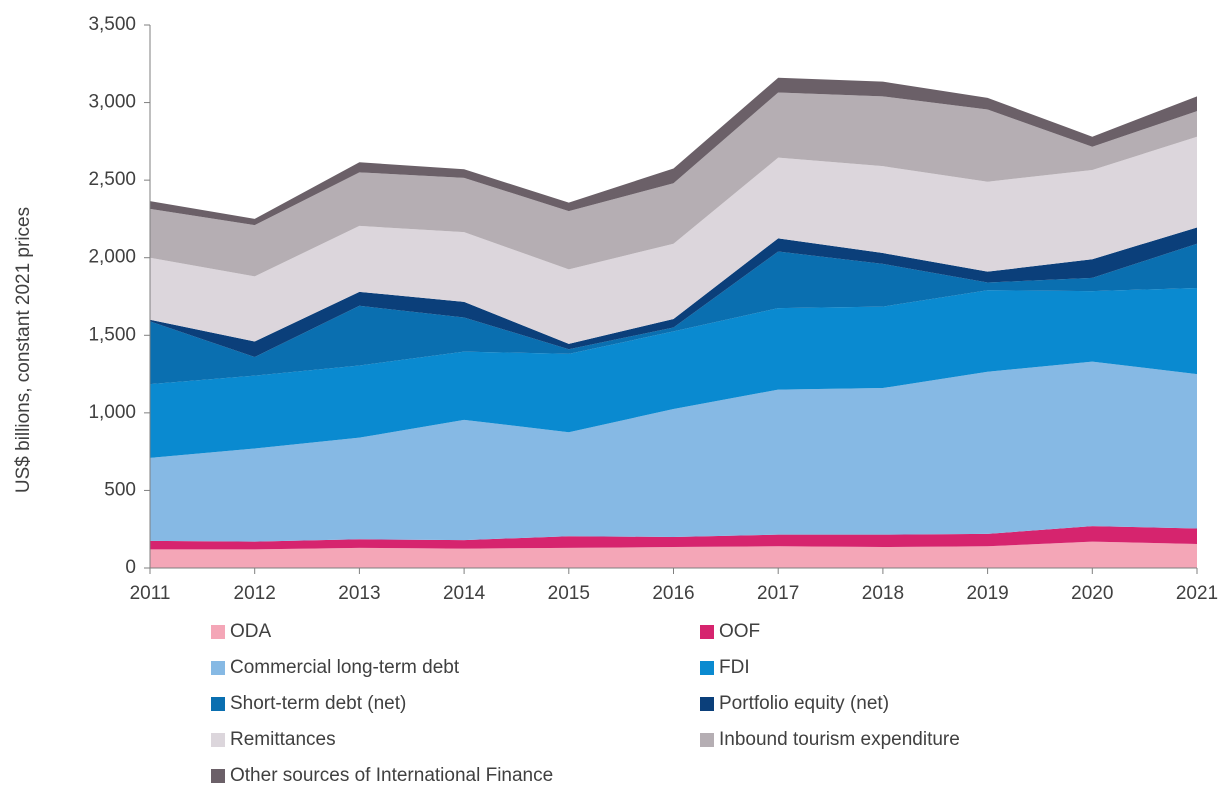  Describe the element at coordinates (112, 102) in the screenshot. I see `y-tick-label: 3,000` at that location.